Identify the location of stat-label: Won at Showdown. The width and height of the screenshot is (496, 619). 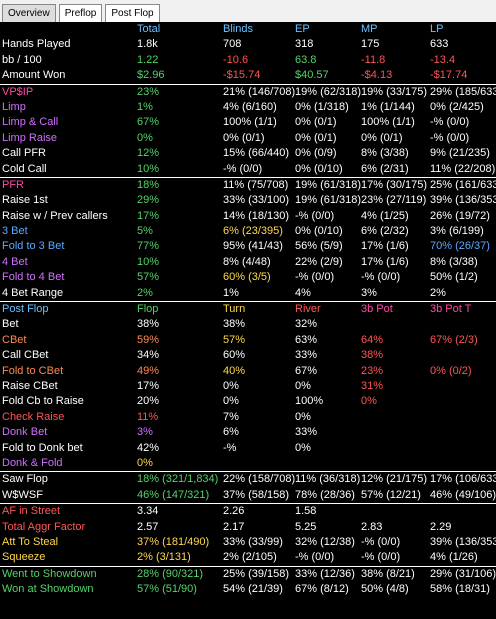
(48, 589).